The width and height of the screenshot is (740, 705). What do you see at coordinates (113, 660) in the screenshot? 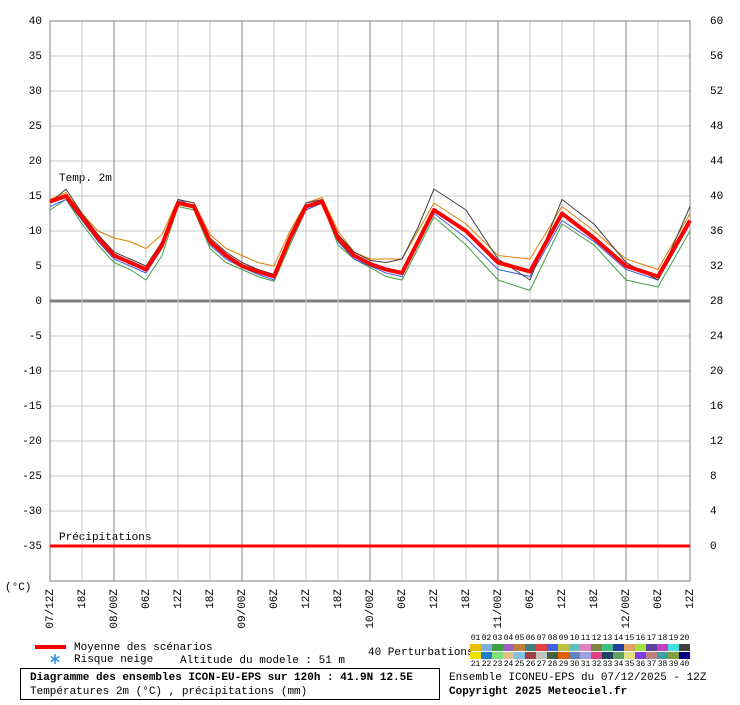
I see `legend-snow: Risque neige` at bounding box center [113, 660].